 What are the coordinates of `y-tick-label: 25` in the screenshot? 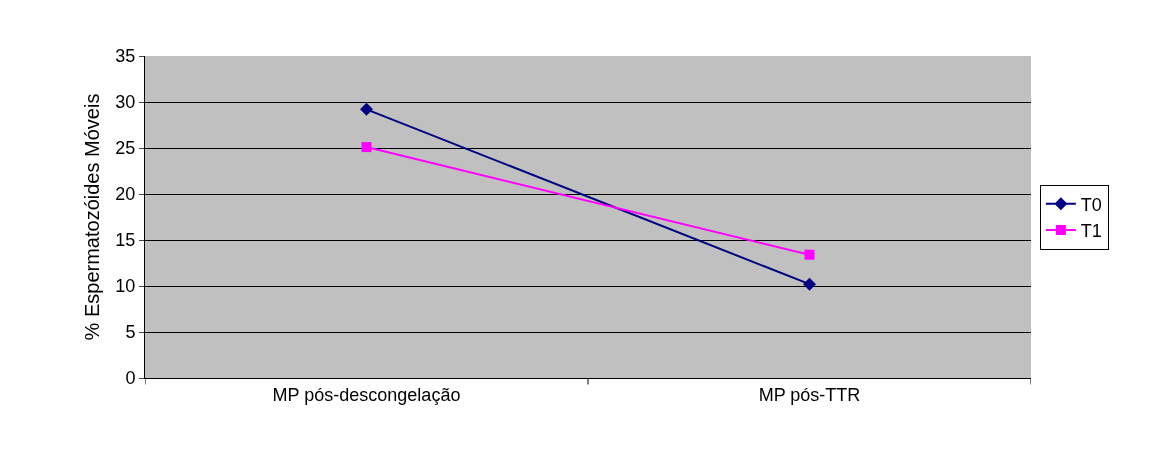 It's located at (125, 148).